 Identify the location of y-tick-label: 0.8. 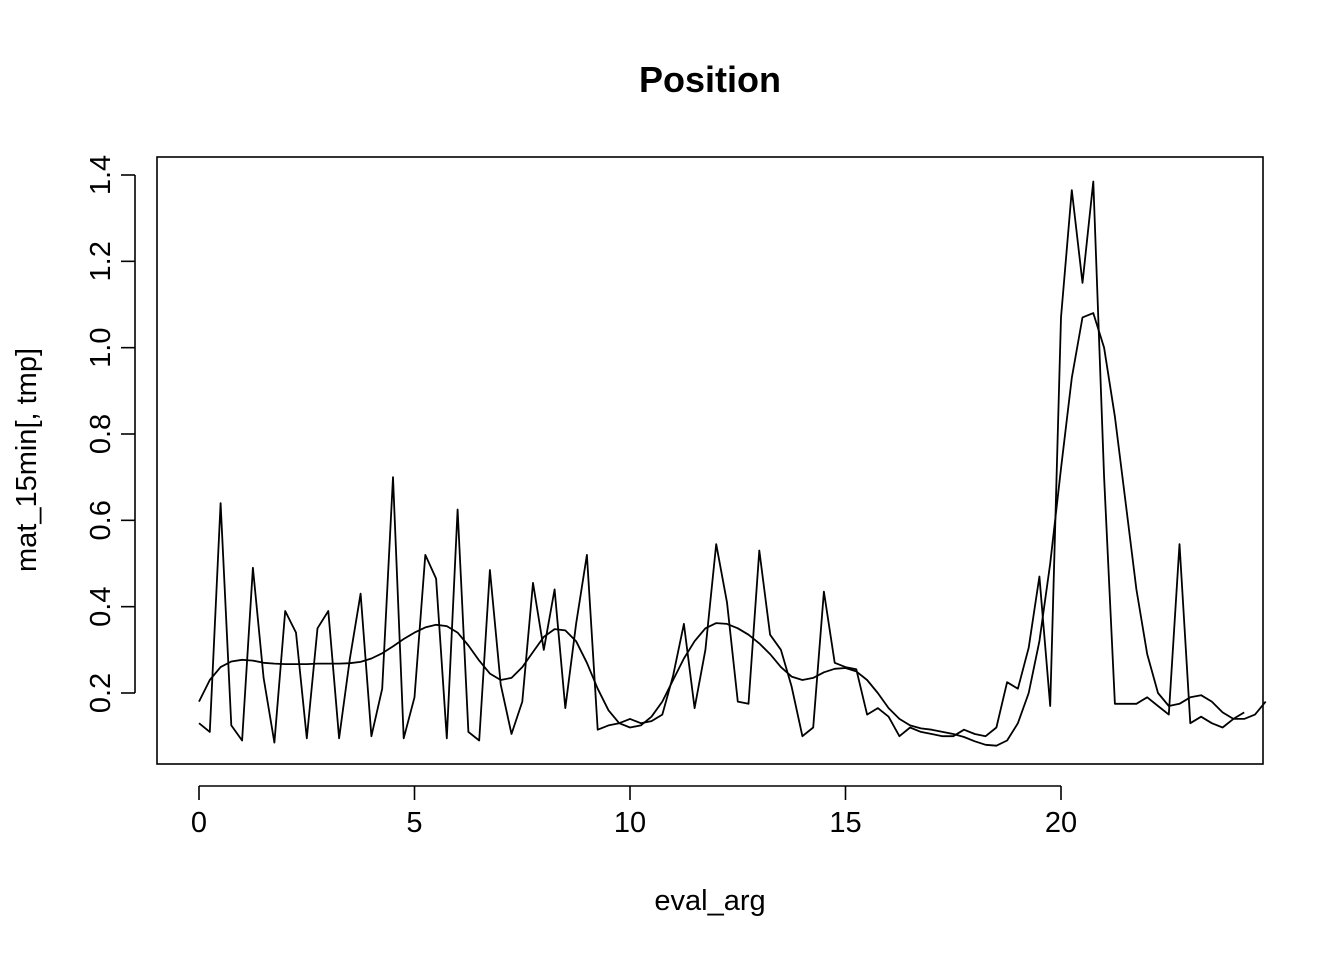
(101, 434).